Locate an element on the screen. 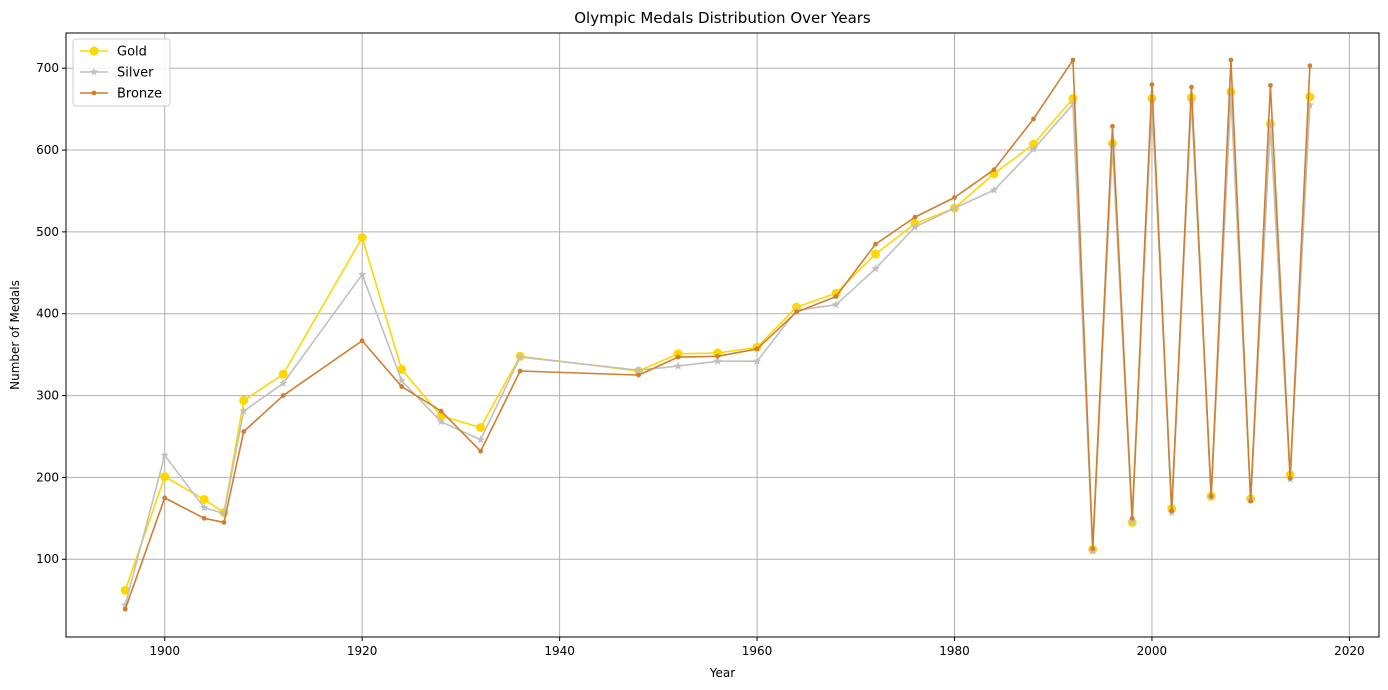 The image size is (1388, 690). y-tick-label: 500 is located at coordinates (47, 232).